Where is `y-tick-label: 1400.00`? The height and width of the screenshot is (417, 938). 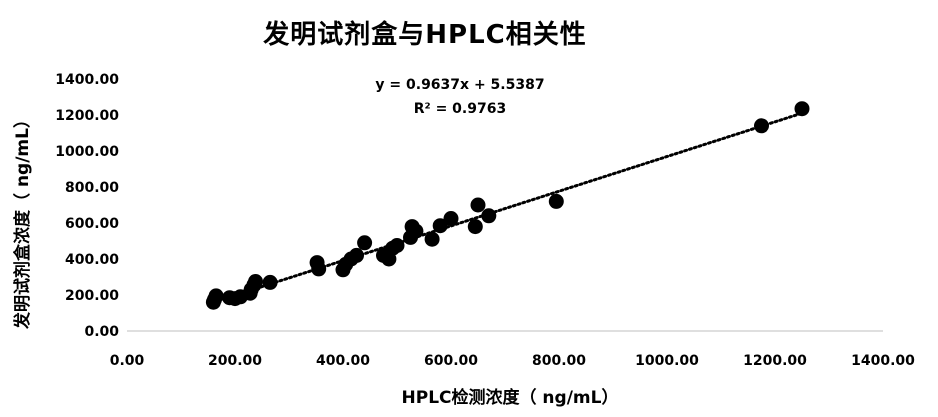
y-tick-label: 1400.00 is located at coordinates (87, 80).